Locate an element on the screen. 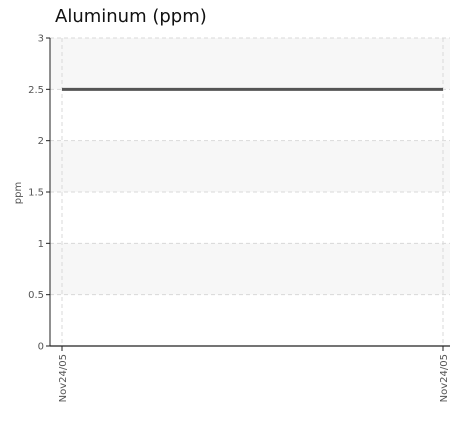 The image size is (457, 422). y-ticks: 0 0.5 1 1.5 2 2.5 3 is located at coordinates (39, 193).